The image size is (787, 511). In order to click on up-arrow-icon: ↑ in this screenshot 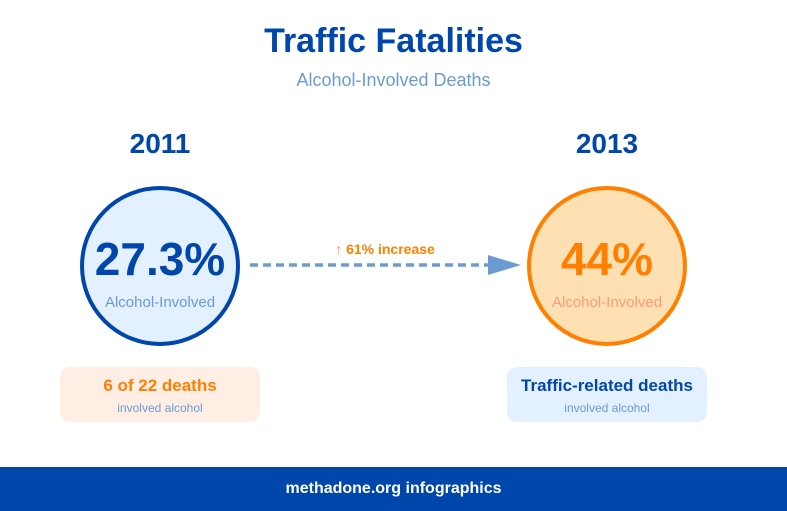, I will do `click(339, 249)`.